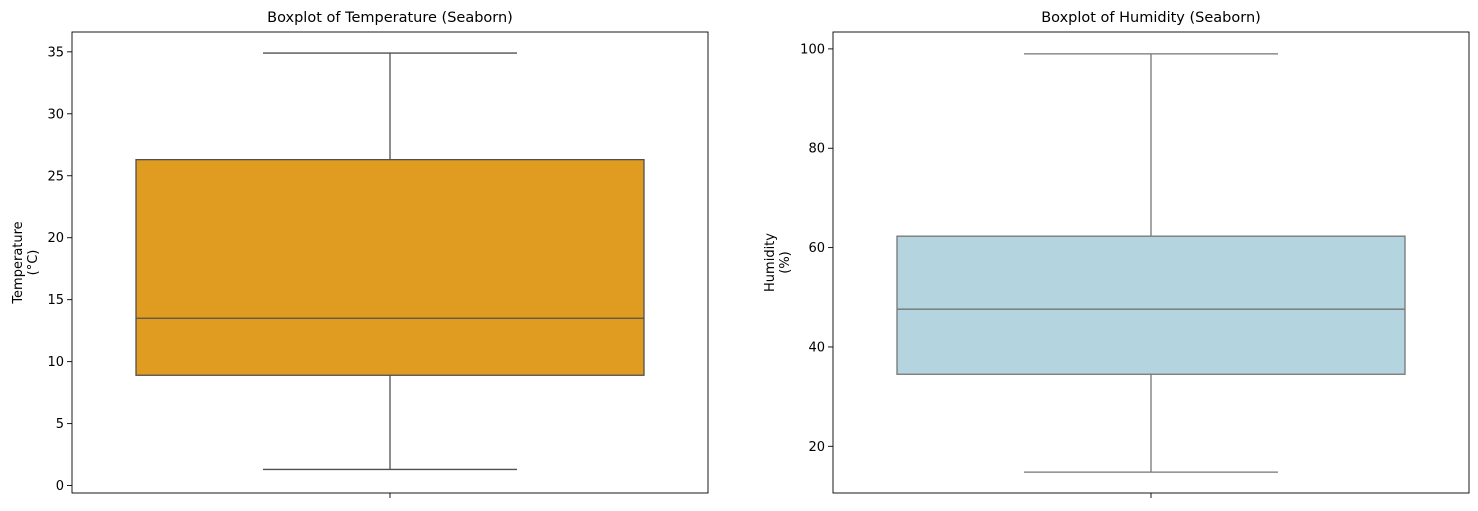  Describe the element at coordinates (55, 300) in the screenshot. I see `temperature-ytick-label: 15` at that location.